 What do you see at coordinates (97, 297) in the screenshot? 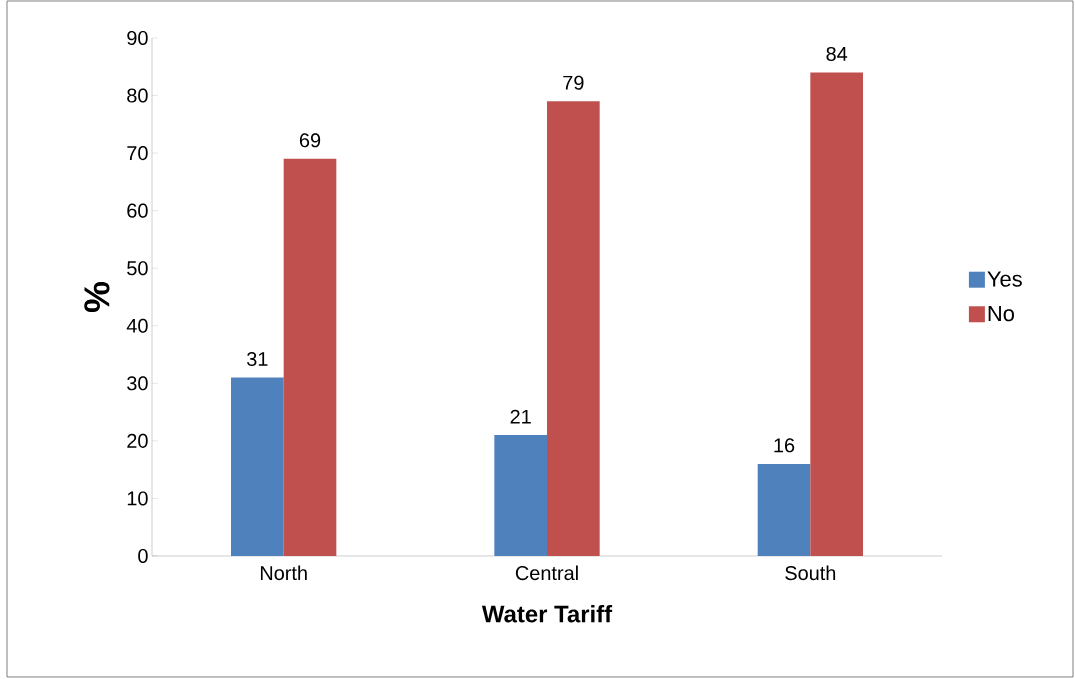
I see `y-axis-title: %` at bounding box center [97, 297].